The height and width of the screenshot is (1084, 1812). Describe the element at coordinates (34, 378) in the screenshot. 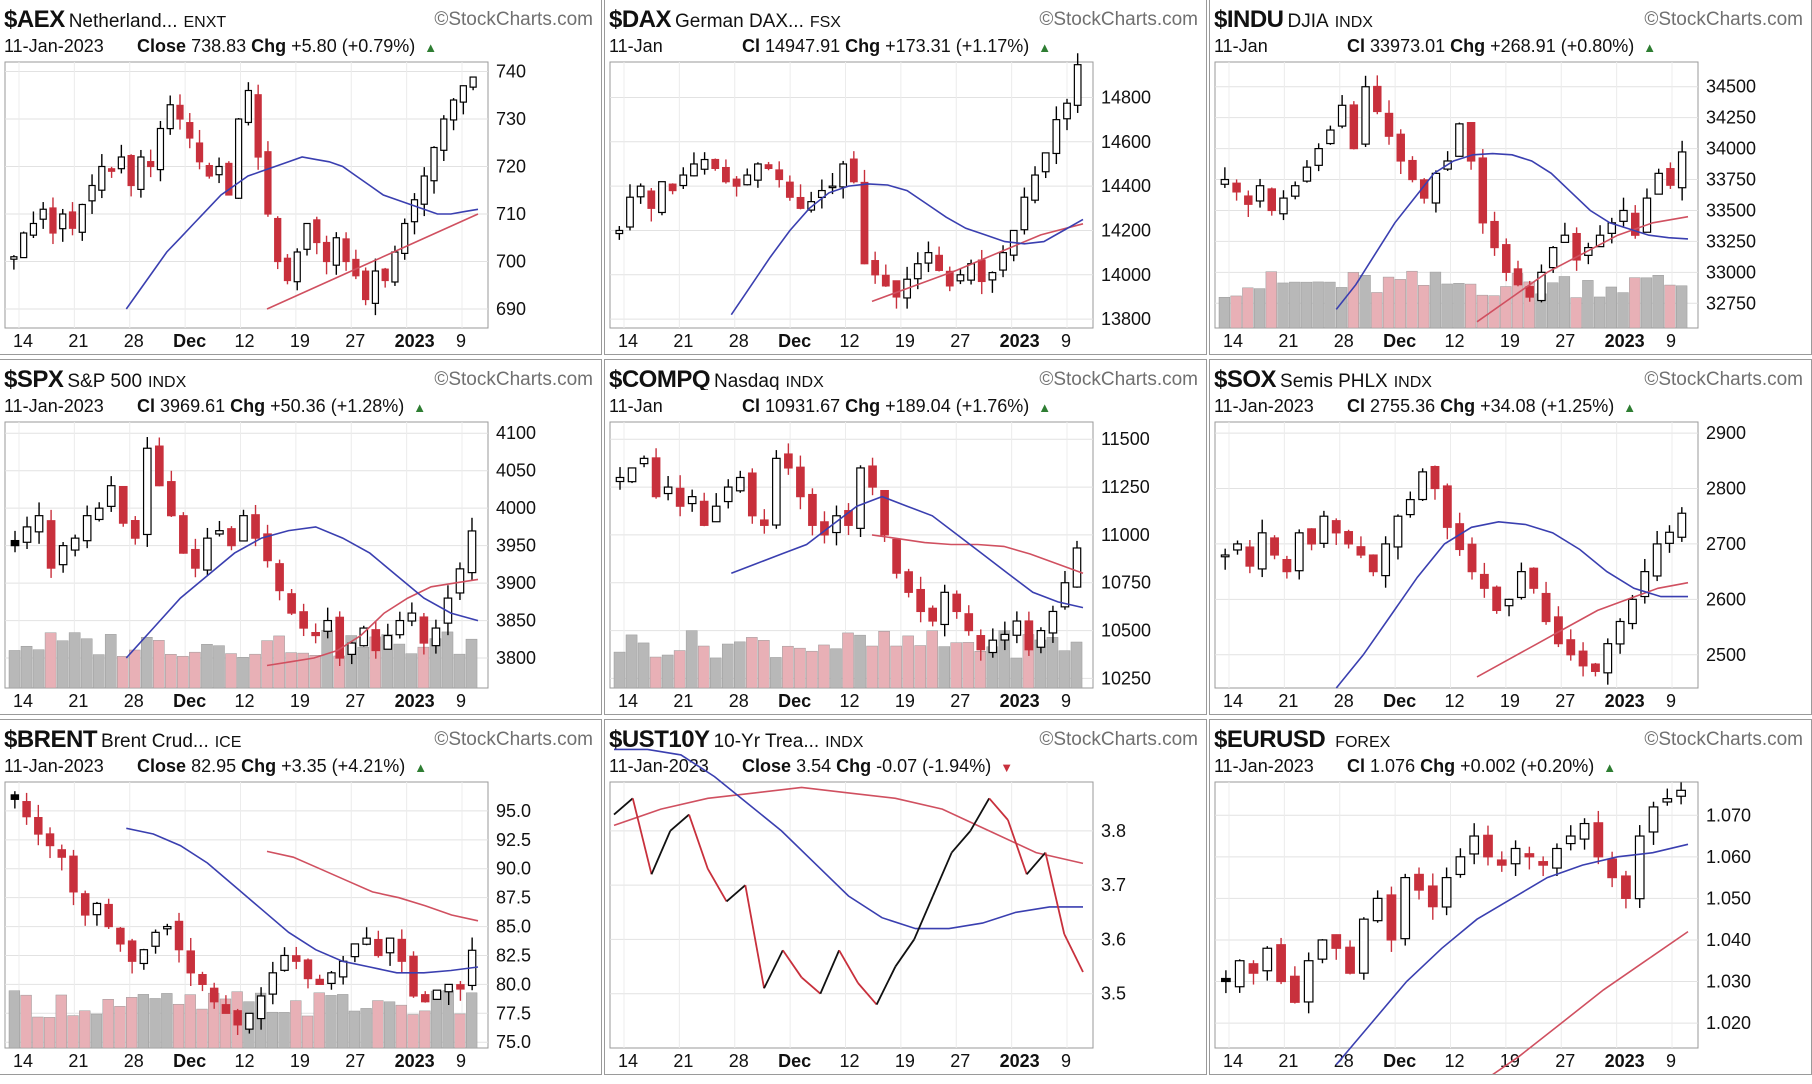

I see `symbol: $SPX` at that location.